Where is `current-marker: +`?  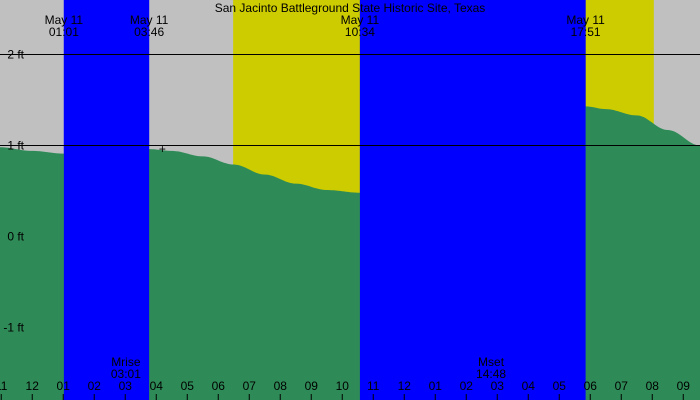 current-marker: + is located at coordinates (162, 149).